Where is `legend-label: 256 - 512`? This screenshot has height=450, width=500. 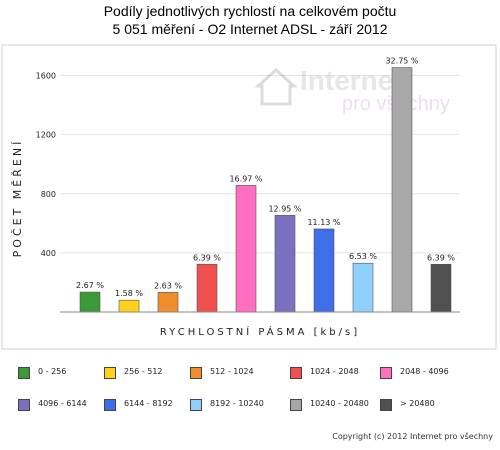 legend-label: 256 - 512 is located at coordinates (143, 371).